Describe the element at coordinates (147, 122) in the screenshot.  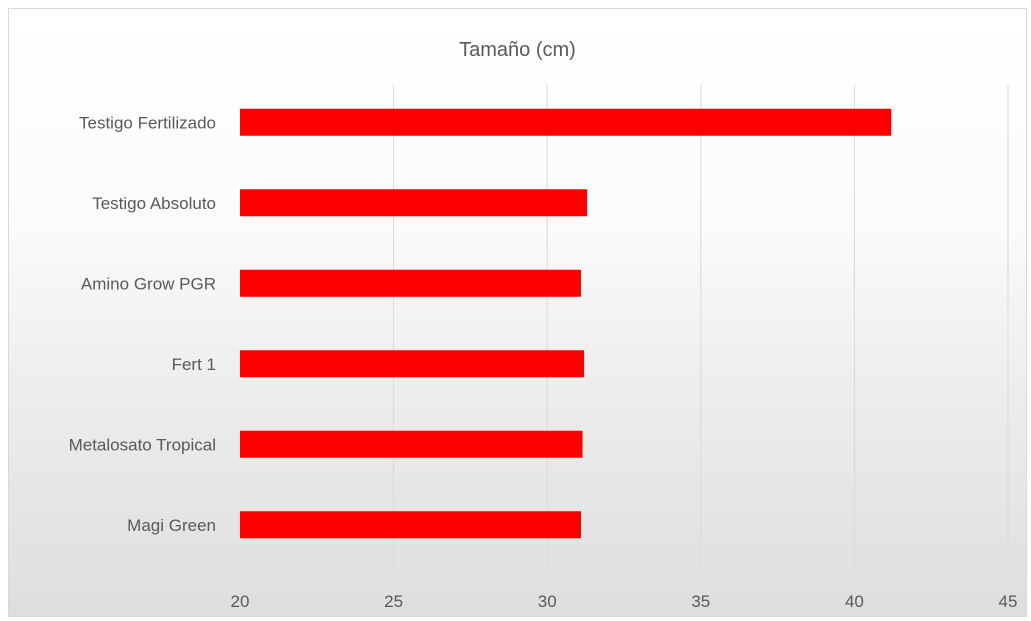
I see `category-label: Testigo Fertilizado` at that location.